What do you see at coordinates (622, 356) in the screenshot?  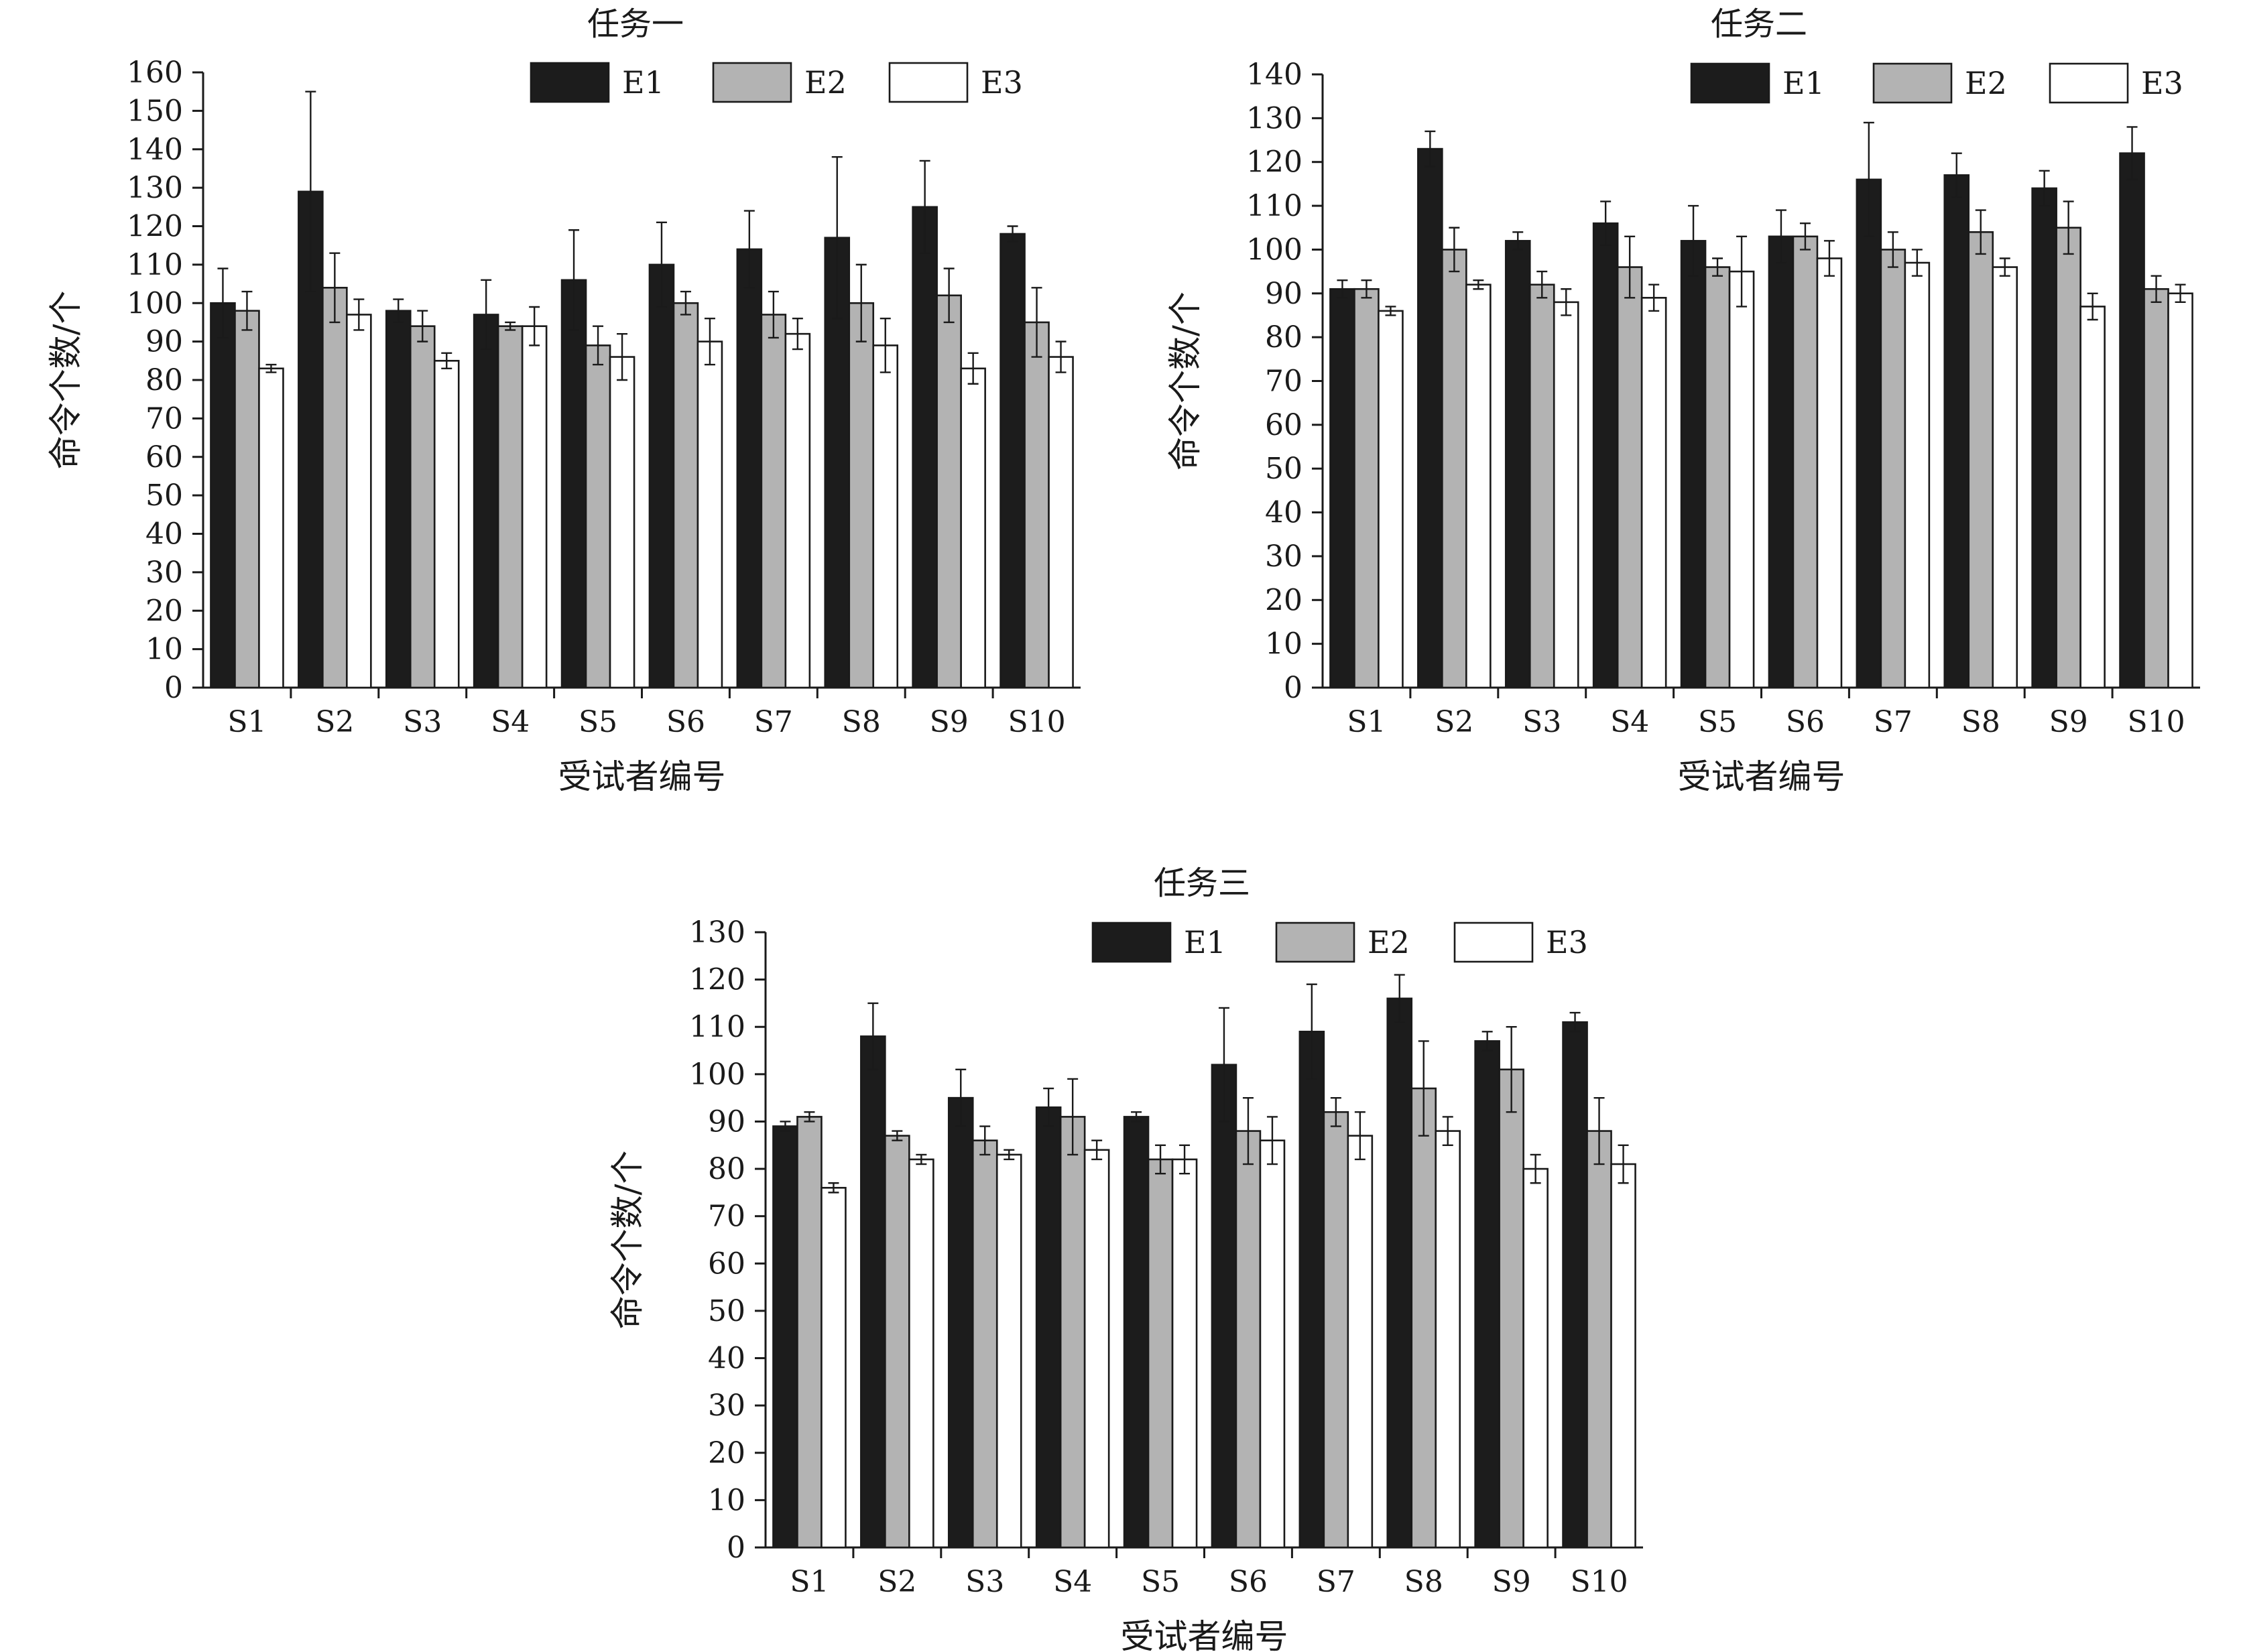 I see `error-bar-task-1-s5-e3` at bounding box center [622, 356].